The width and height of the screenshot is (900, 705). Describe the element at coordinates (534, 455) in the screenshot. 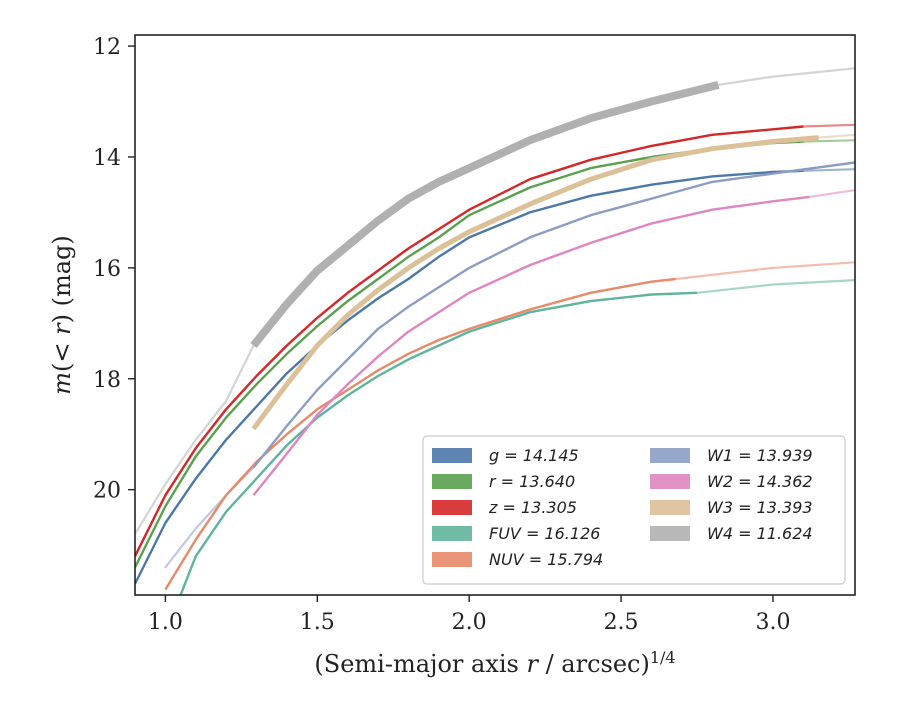

I see `legend-label-0: g = 14.145` at that location.